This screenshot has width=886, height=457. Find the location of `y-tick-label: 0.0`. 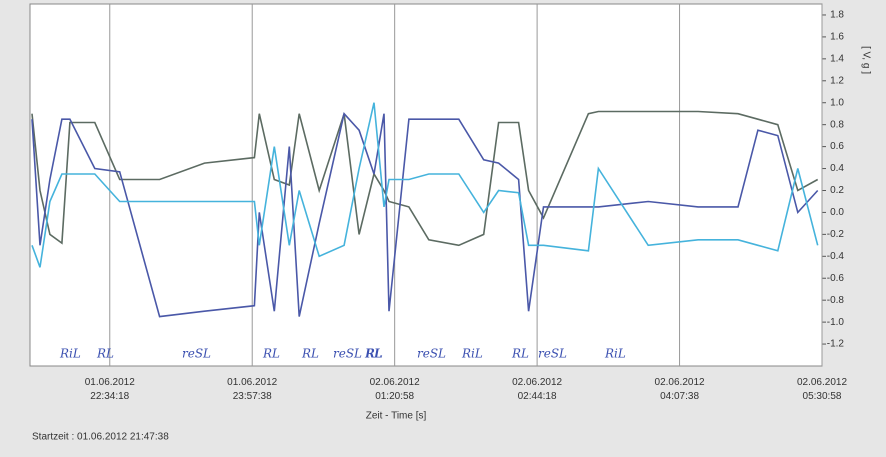

y-tick-label: 0.0 is located at coordinates (837, 212).